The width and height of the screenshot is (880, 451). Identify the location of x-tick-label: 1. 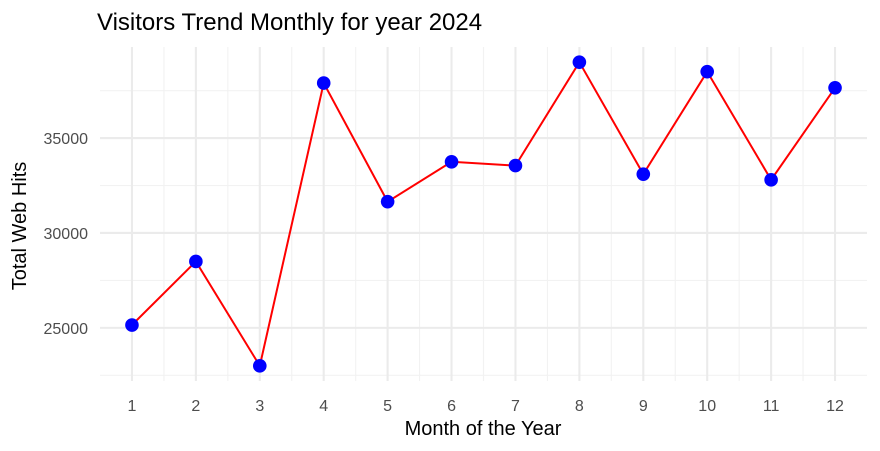
(132, 406).